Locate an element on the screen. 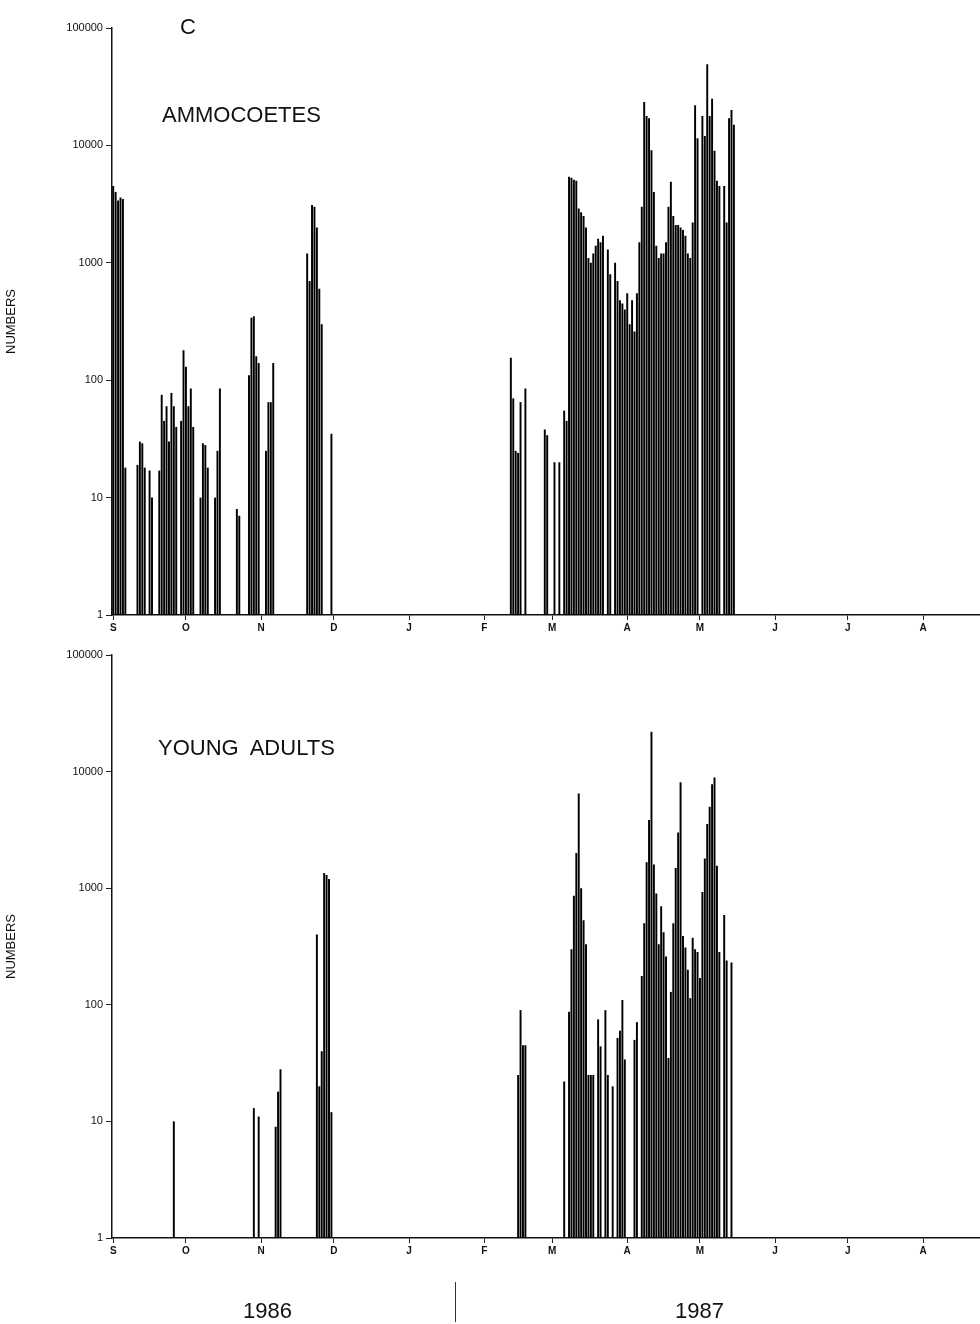 This screenshot has height=1324, width=980. text: AMMOCOETES is located at coordinates (241, 115).